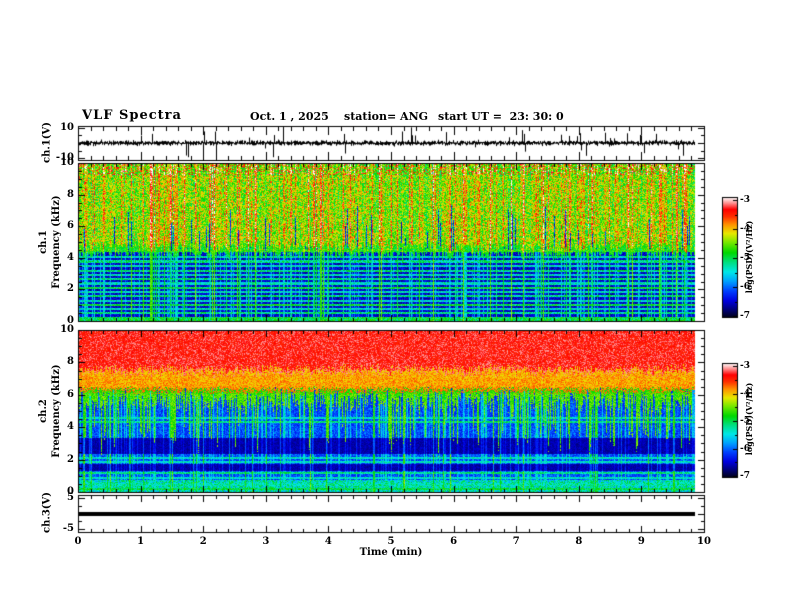 The height and width of the screenshot is (612, 792). What do you see at coordinates (70, 194) in the screenshot?
I see `ch1-spectrogram-ytick: 8` at bounding box center [70, 194].